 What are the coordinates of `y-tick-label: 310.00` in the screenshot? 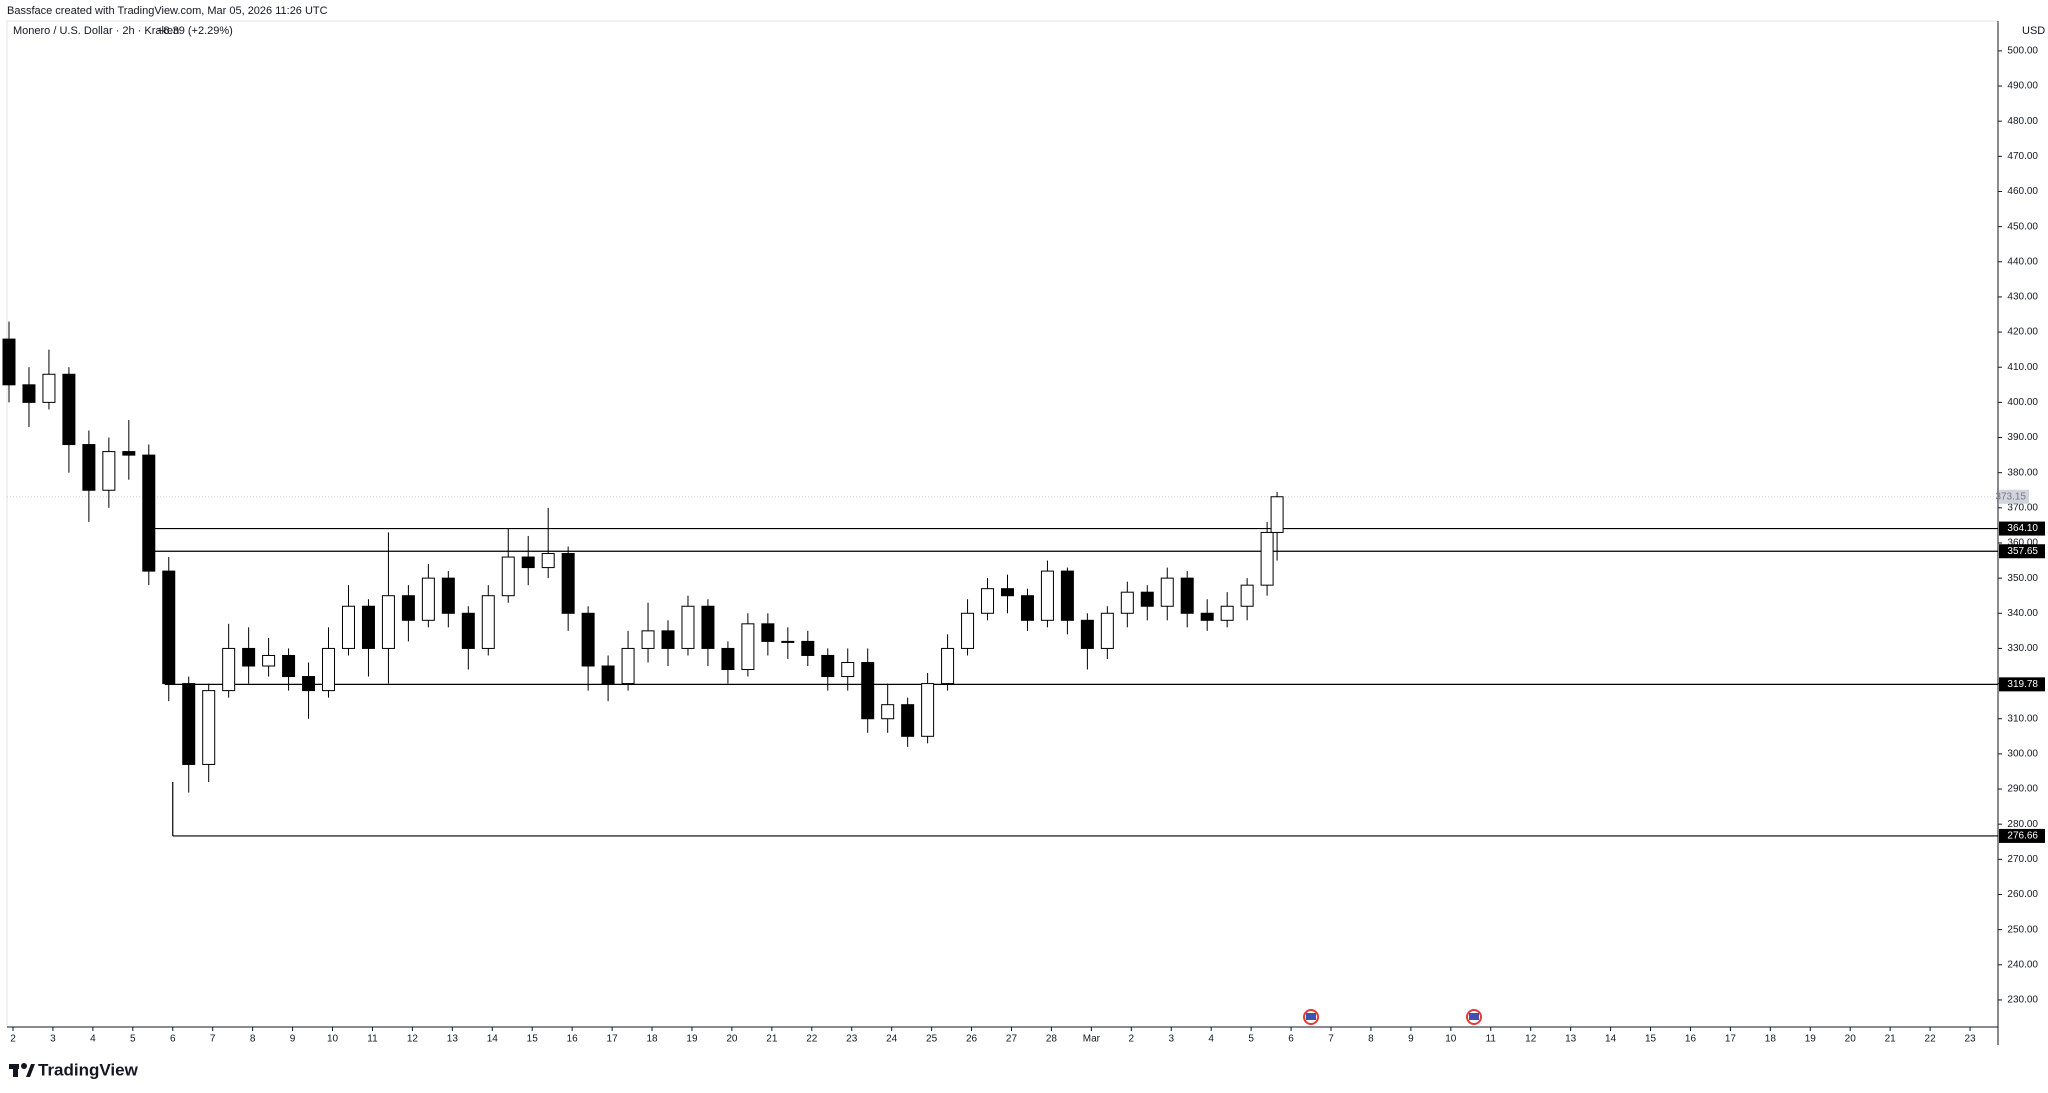 It's located at (2022, 718).